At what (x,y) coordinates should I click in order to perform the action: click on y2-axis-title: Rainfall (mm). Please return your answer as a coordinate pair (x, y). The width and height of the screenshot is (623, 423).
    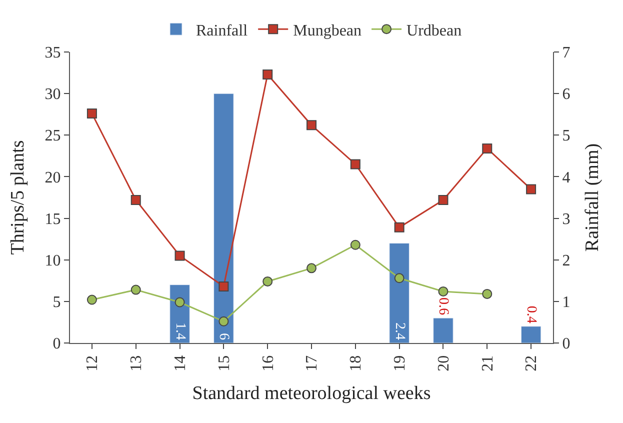
    Looking at the image, I should click on (592, 197).